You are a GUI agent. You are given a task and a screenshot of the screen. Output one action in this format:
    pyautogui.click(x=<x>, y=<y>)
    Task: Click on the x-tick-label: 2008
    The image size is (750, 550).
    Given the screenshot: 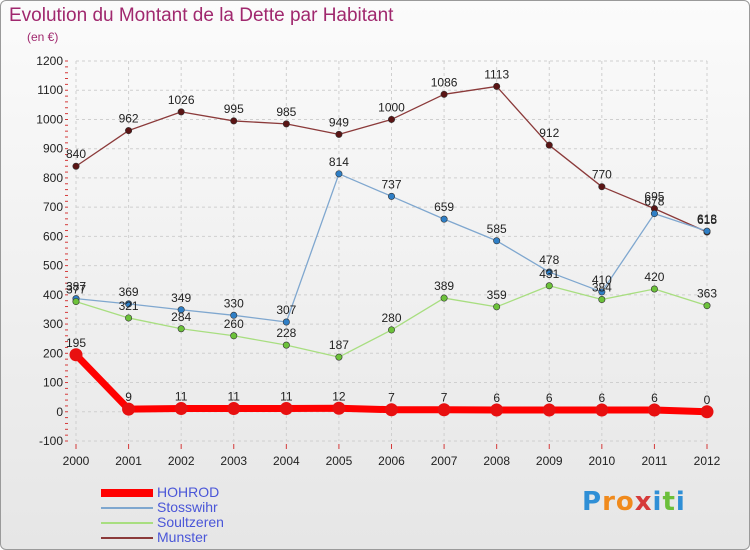 What is the action you would take?
    pyautogui.click(x=496, y=461)
    